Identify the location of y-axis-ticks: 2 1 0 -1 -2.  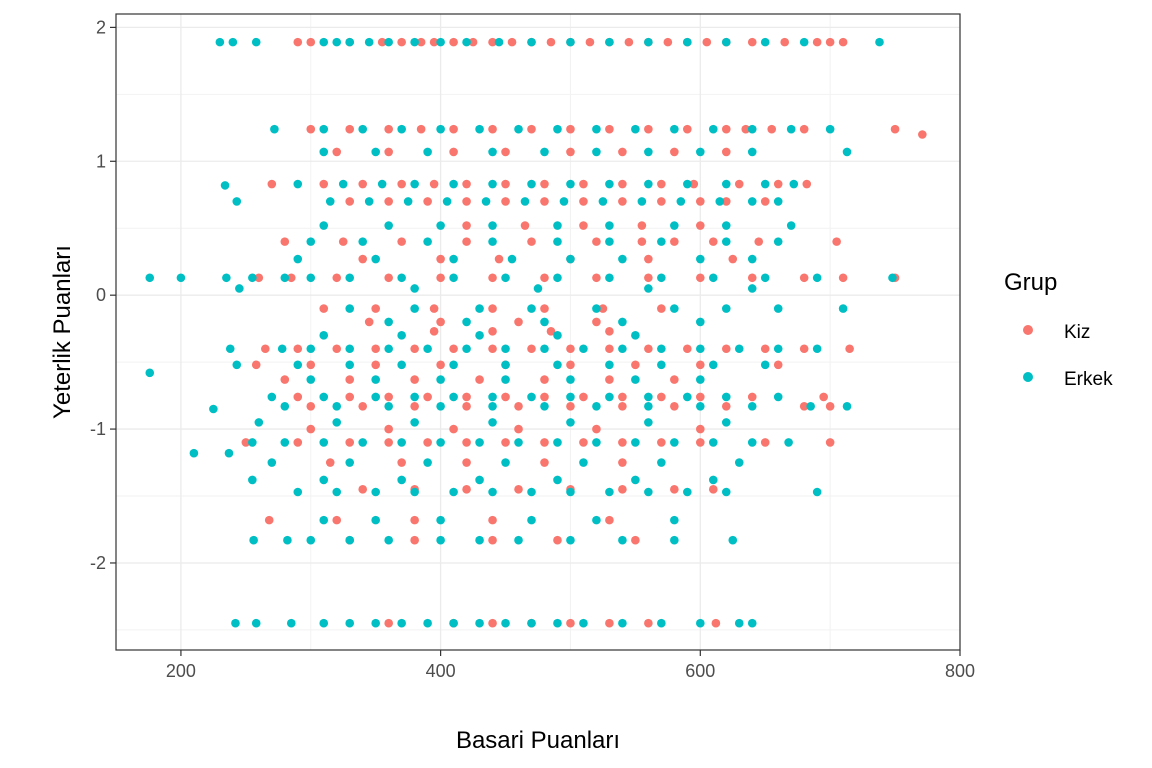
(103, 295).